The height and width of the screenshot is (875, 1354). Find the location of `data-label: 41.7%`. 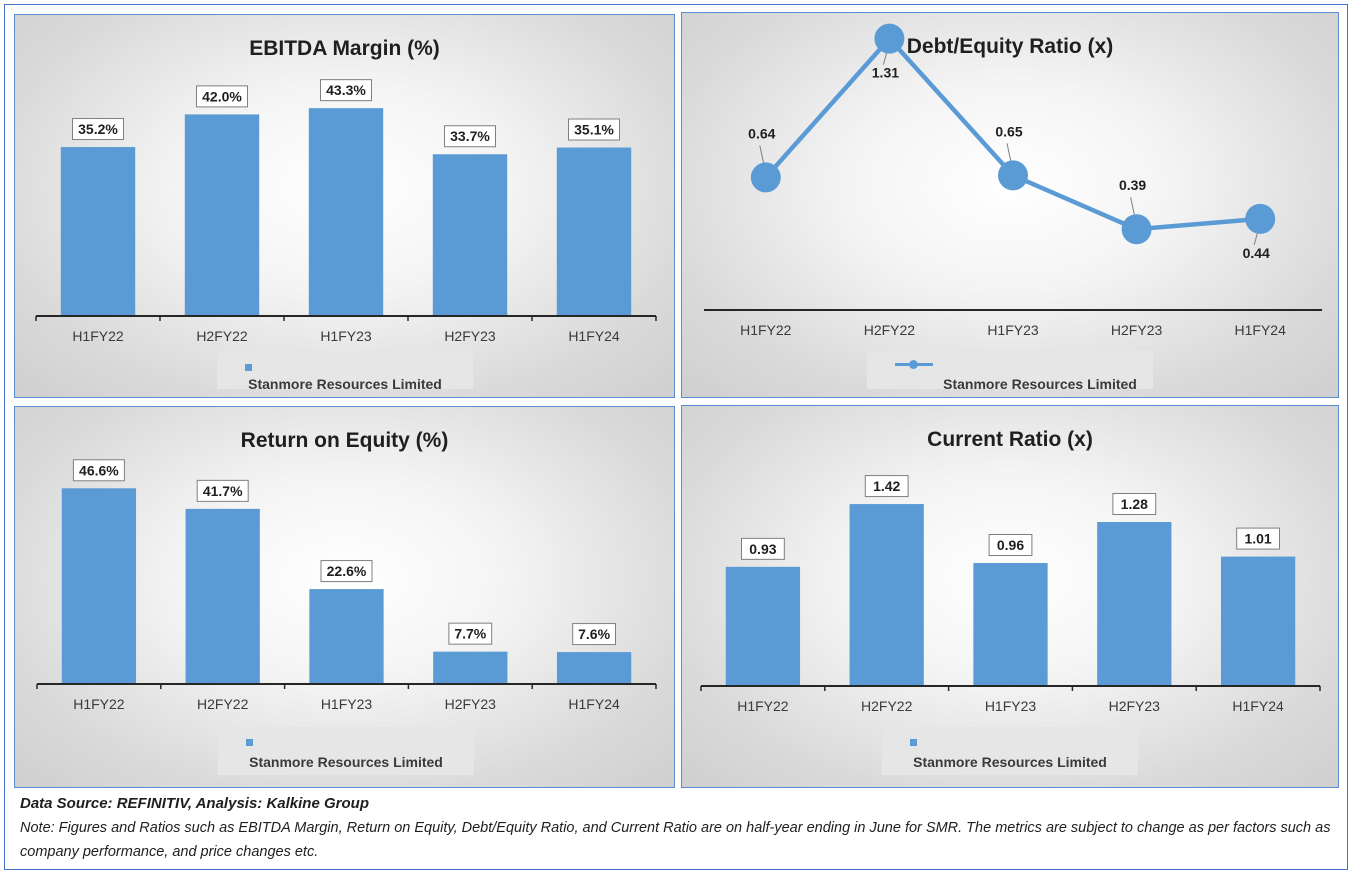

data-label: 41.7% is located at coordinates (223, 491).